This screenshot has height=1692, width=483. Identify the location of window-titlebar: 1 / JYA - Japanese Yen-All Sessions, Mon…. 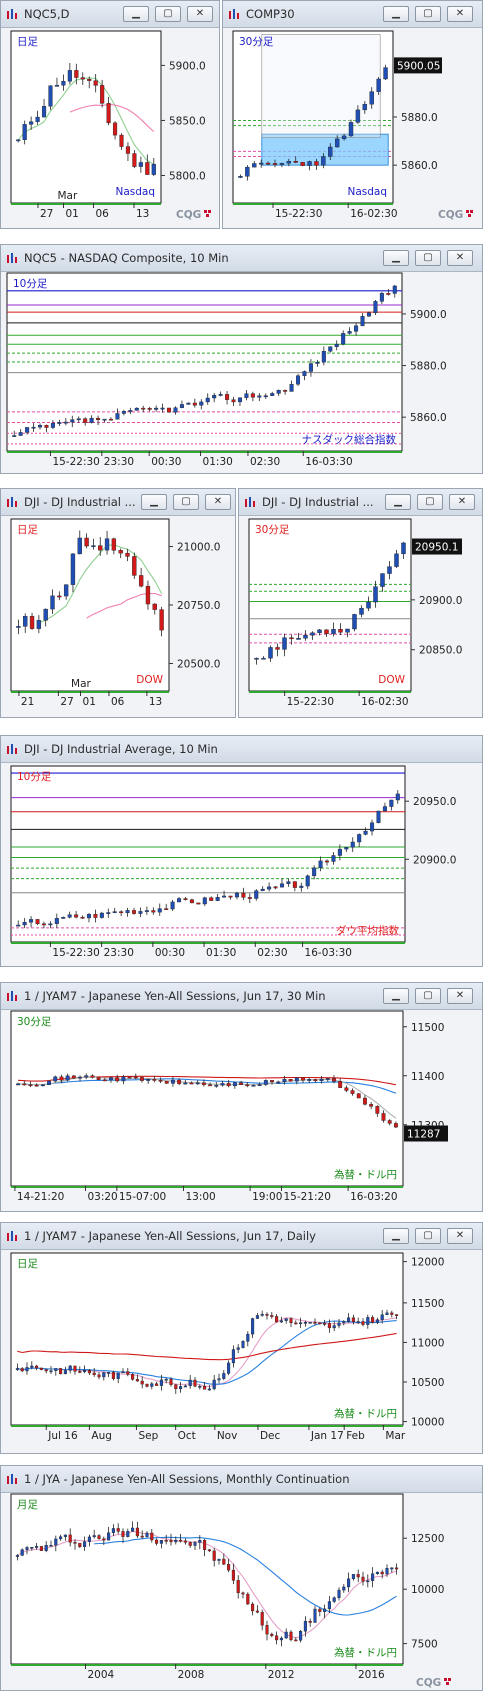
(241, 1479).